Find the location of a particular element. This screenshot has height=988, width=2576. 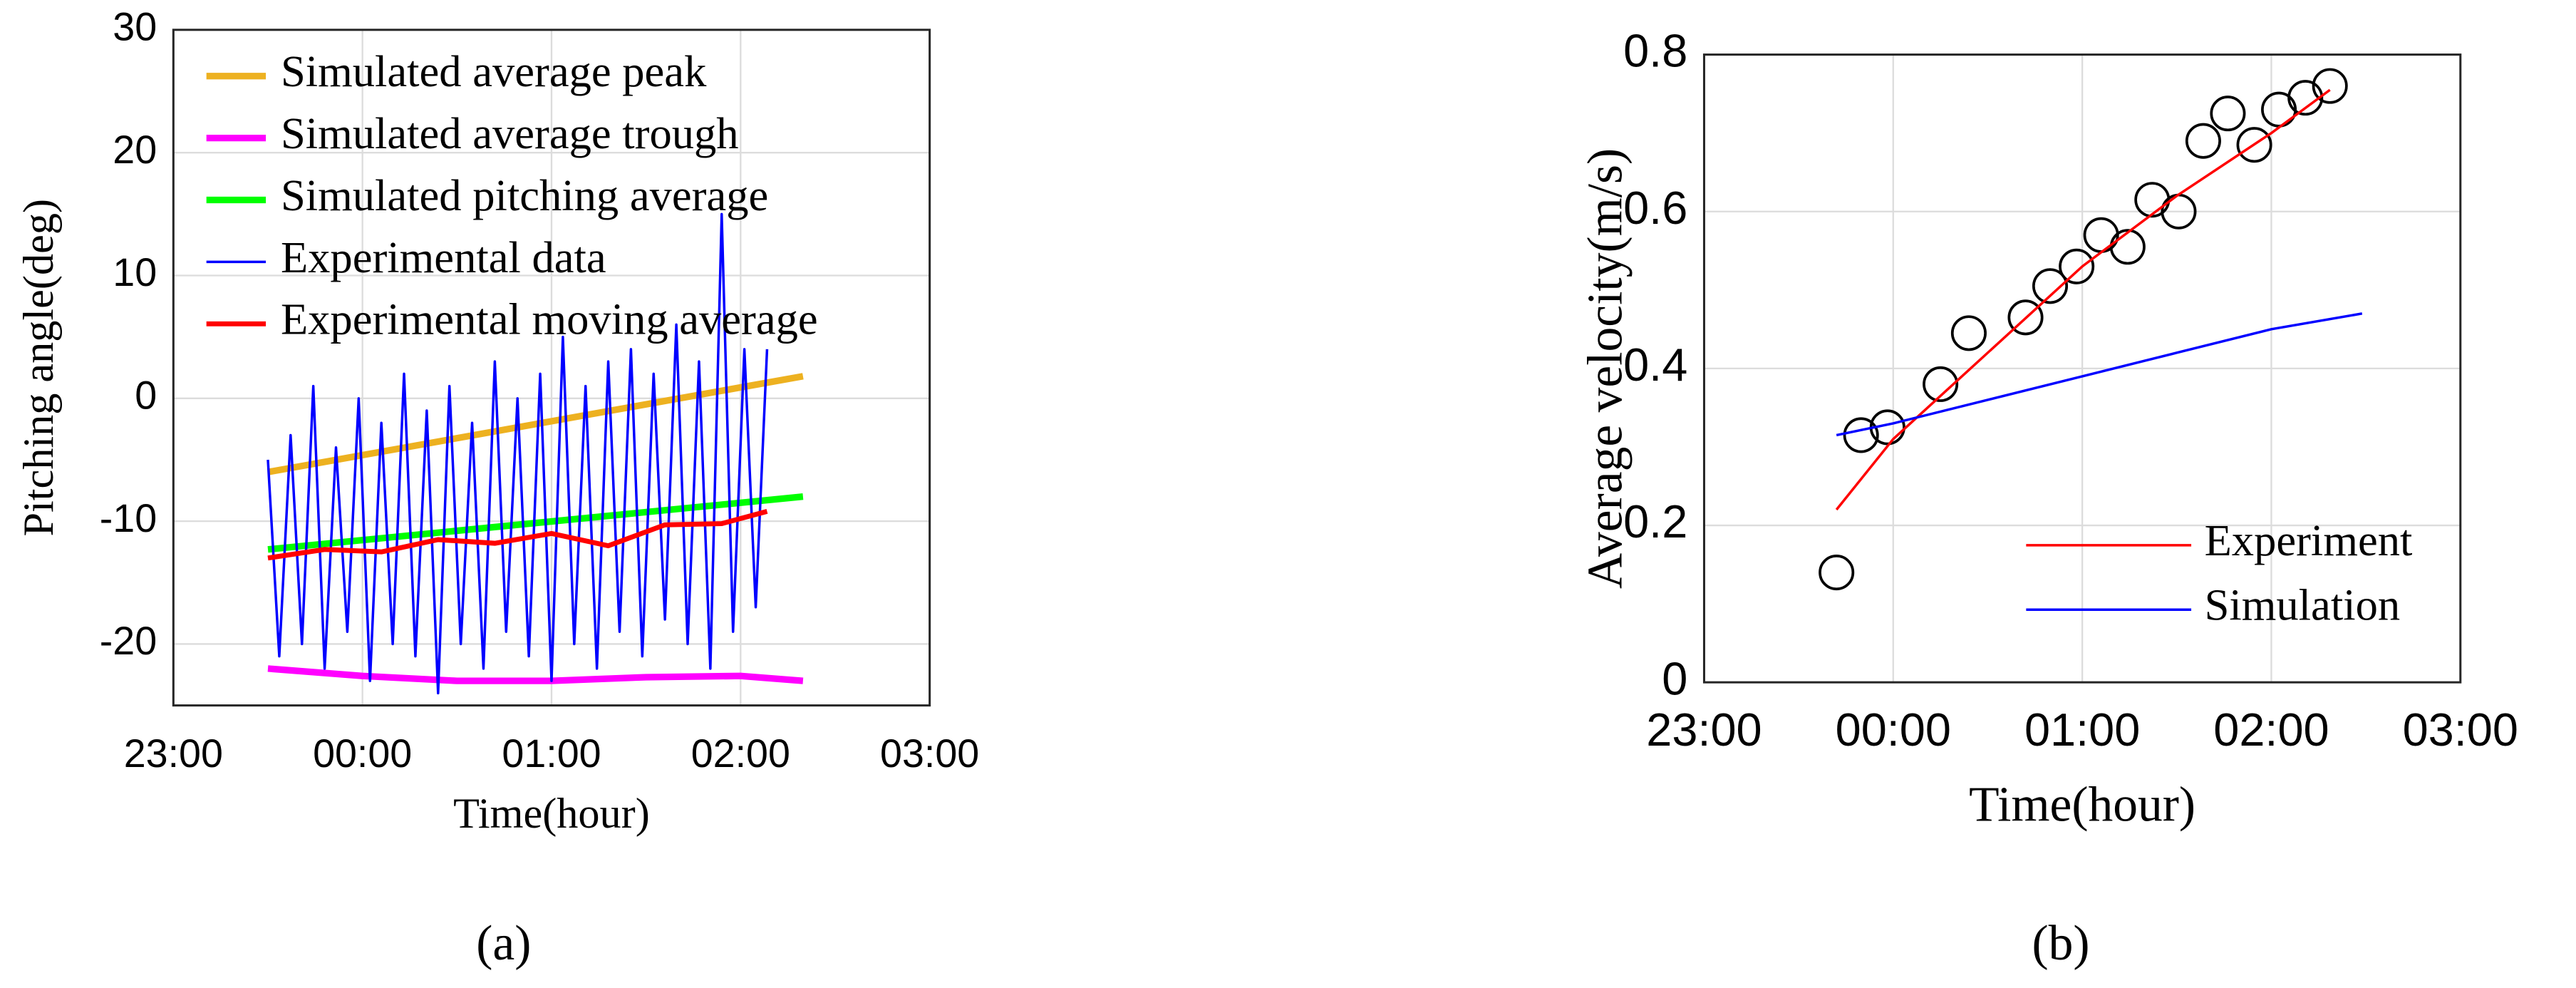

y-axis-label: Average velocity(m/s) is located at coordinates (1606, 368).